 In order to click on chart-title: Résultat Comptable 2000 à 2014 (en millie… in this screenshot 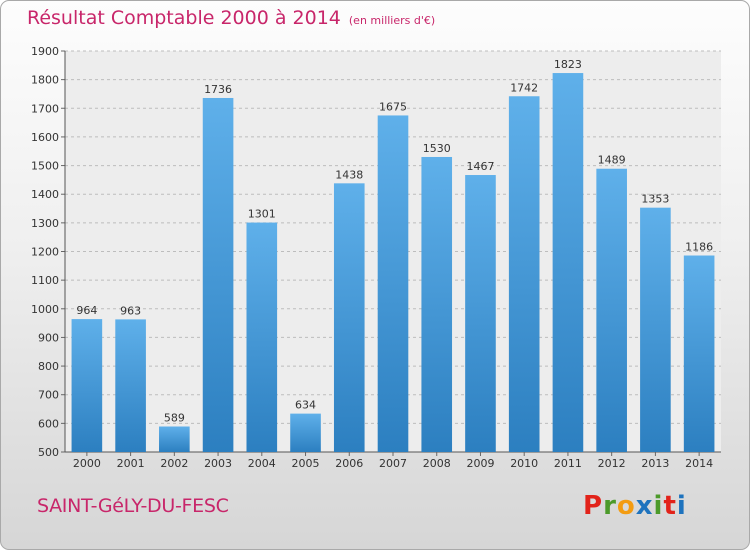, I will do `click(231, 18)`.